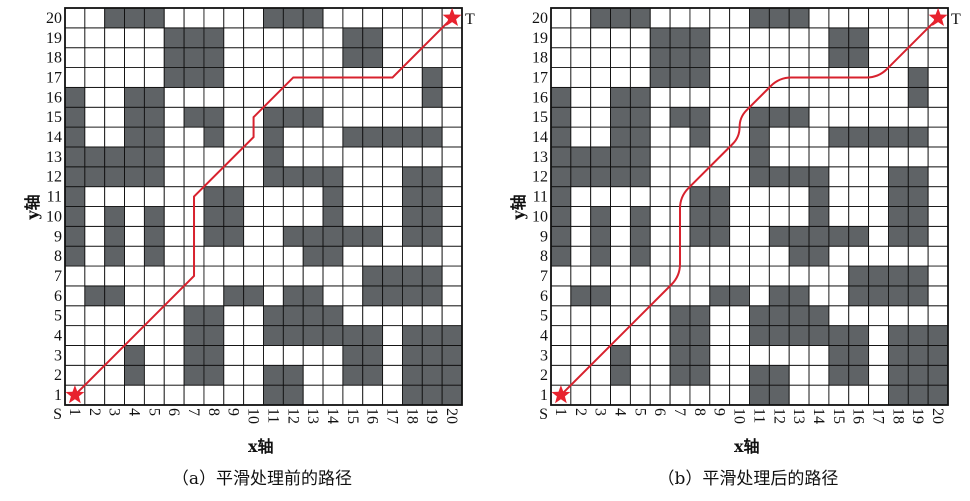  What do you see at coordinates (94, 412) in the screenshot?
I see `x-tick-label: 2` at bounding box center [94, 412].